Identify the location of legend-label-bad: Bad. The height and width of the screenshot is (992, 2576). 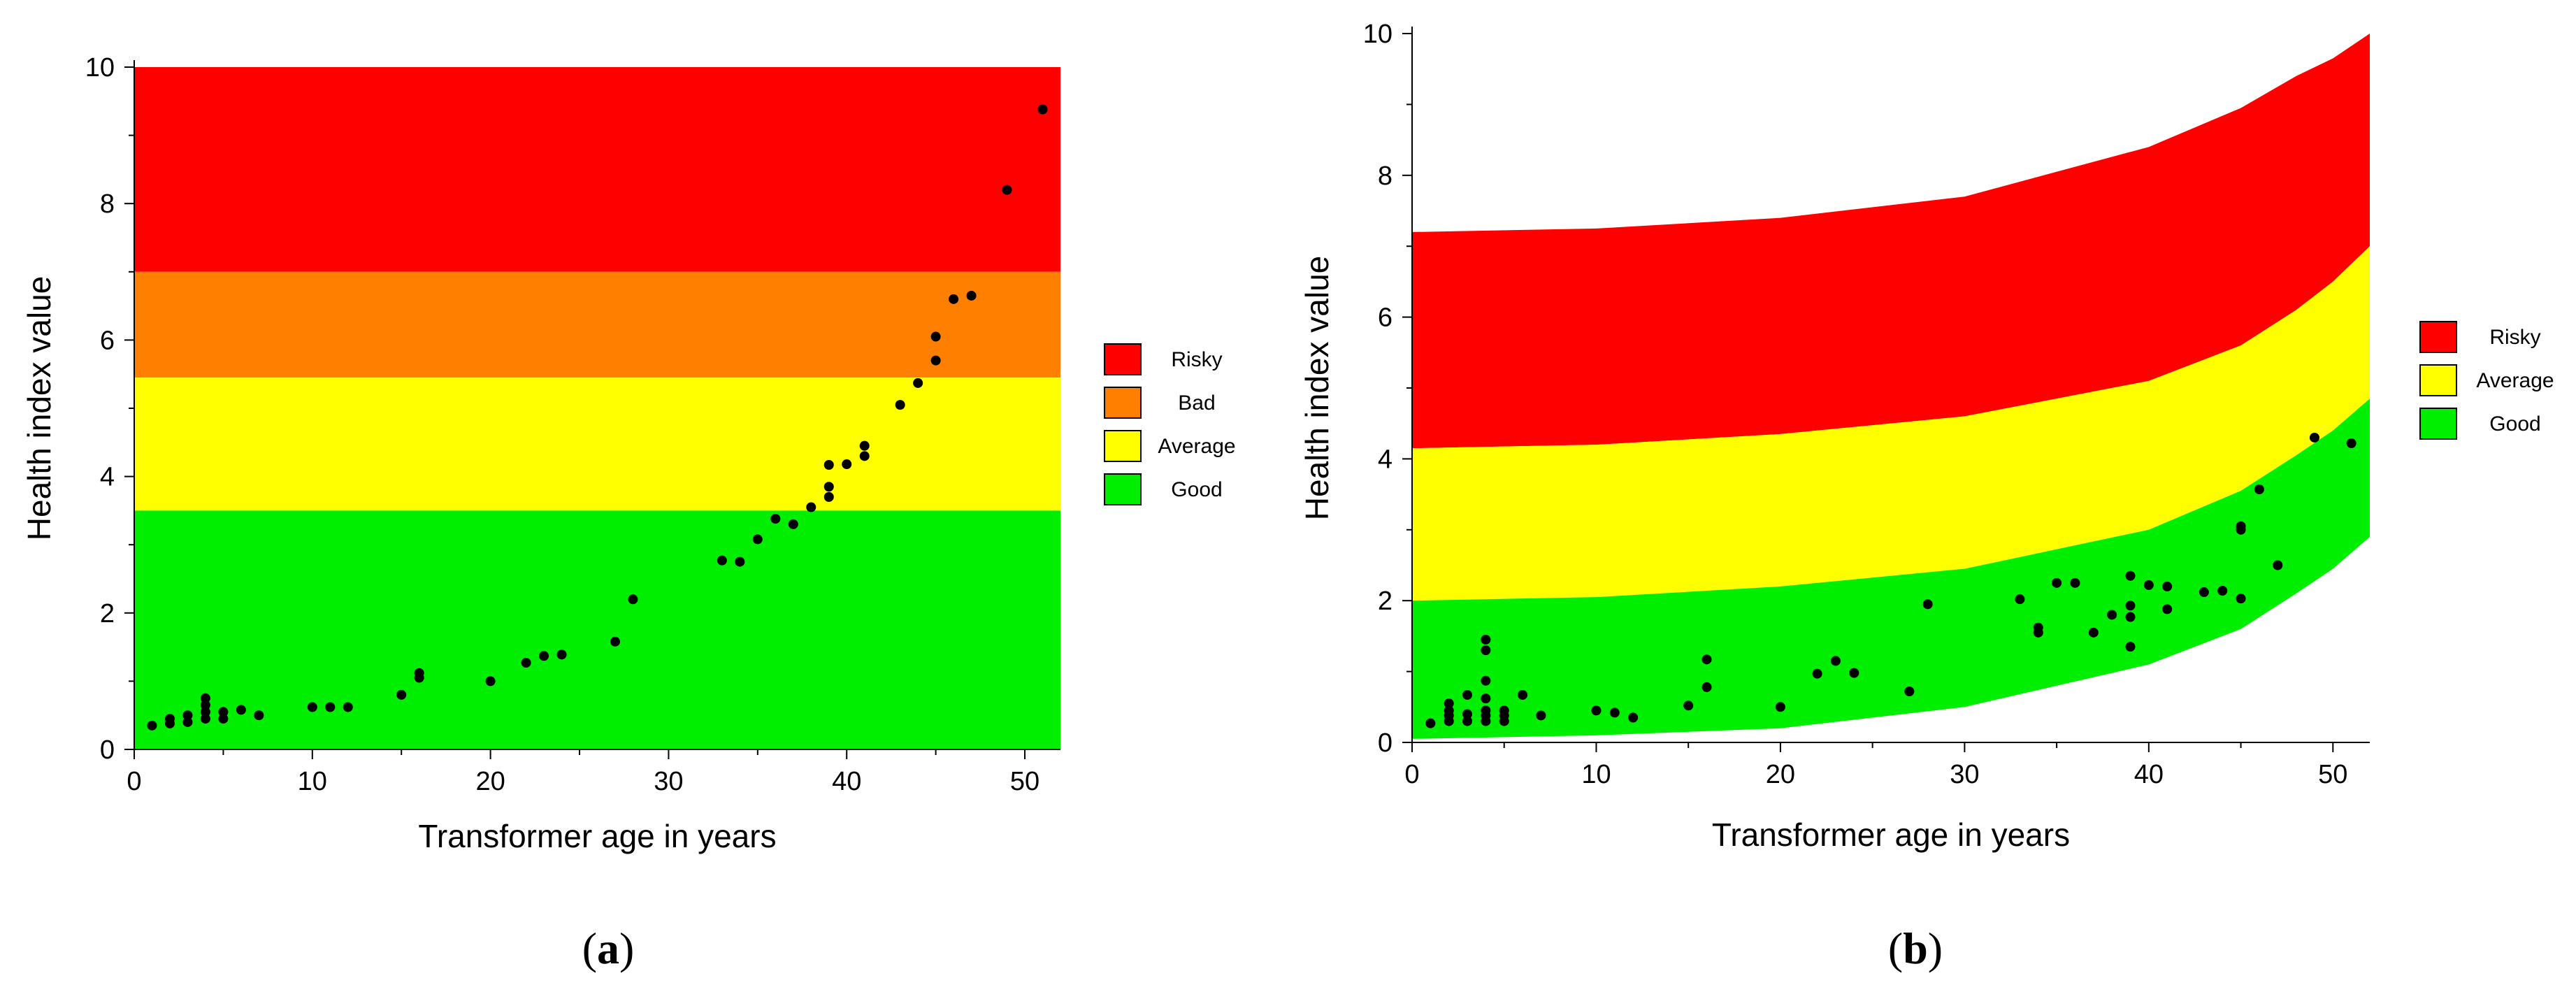
(1196, 403).